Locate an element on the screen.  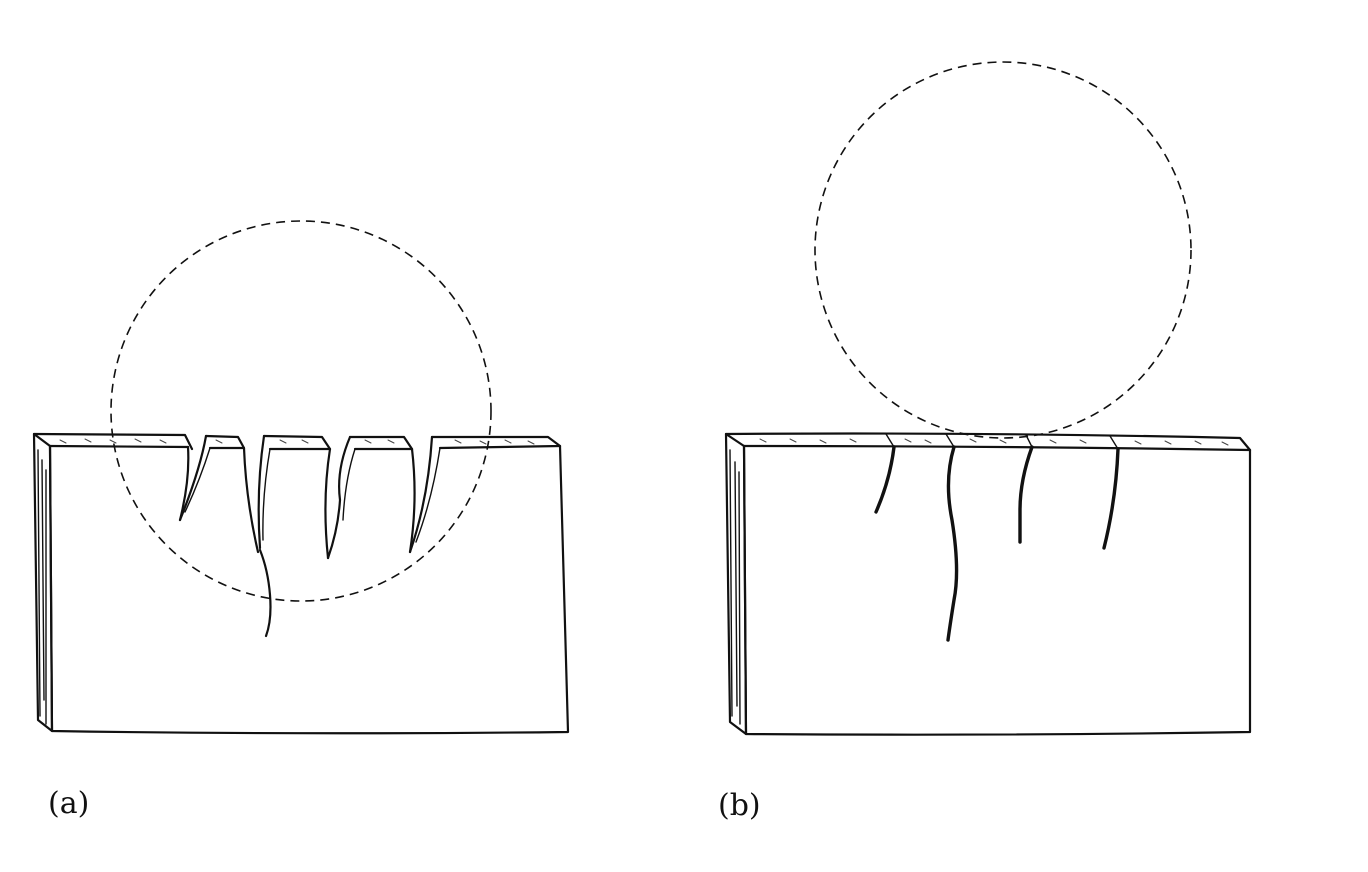
panel-b-label: (b) is located at coordinates (739, 805).